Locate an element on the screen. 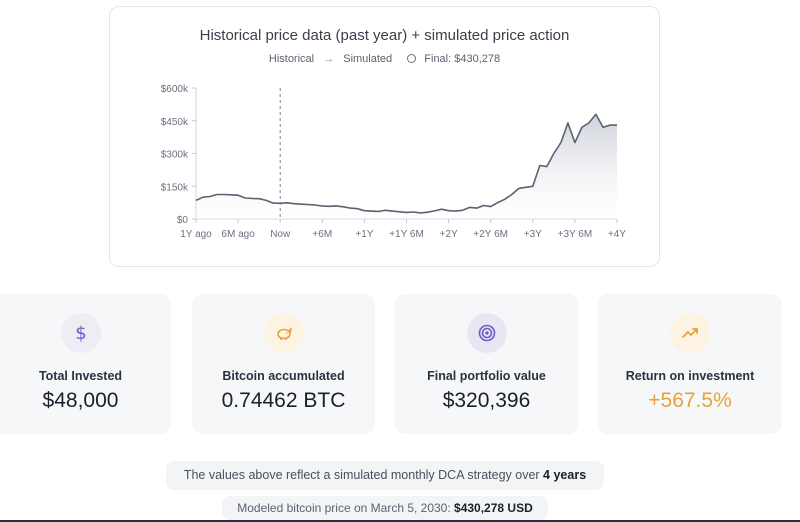 The width and height of the screenshot is (800, 522). x-tick-label: +1Y is located at coordinates (364, 234).